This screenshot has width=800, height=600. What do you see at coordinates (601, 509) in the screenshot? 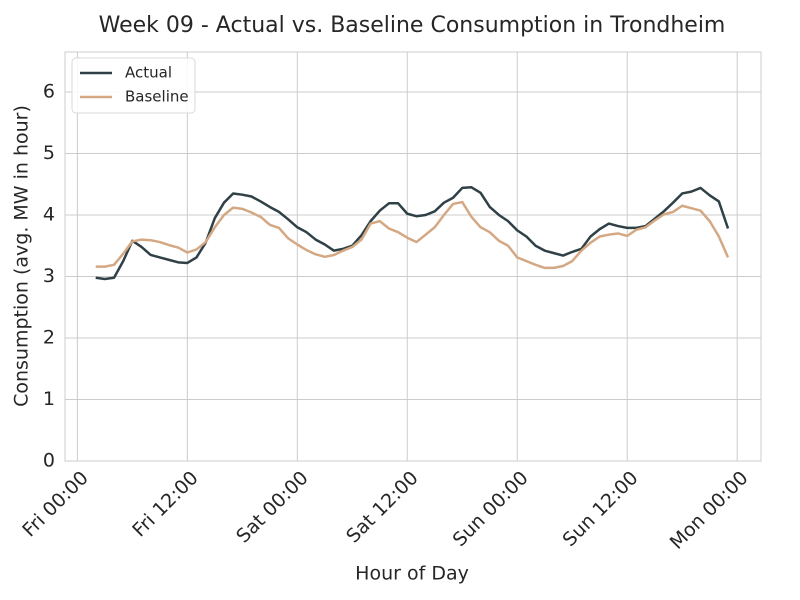
I see `x-tick-label: Sun 12:00` at bounding box center [601, 509].